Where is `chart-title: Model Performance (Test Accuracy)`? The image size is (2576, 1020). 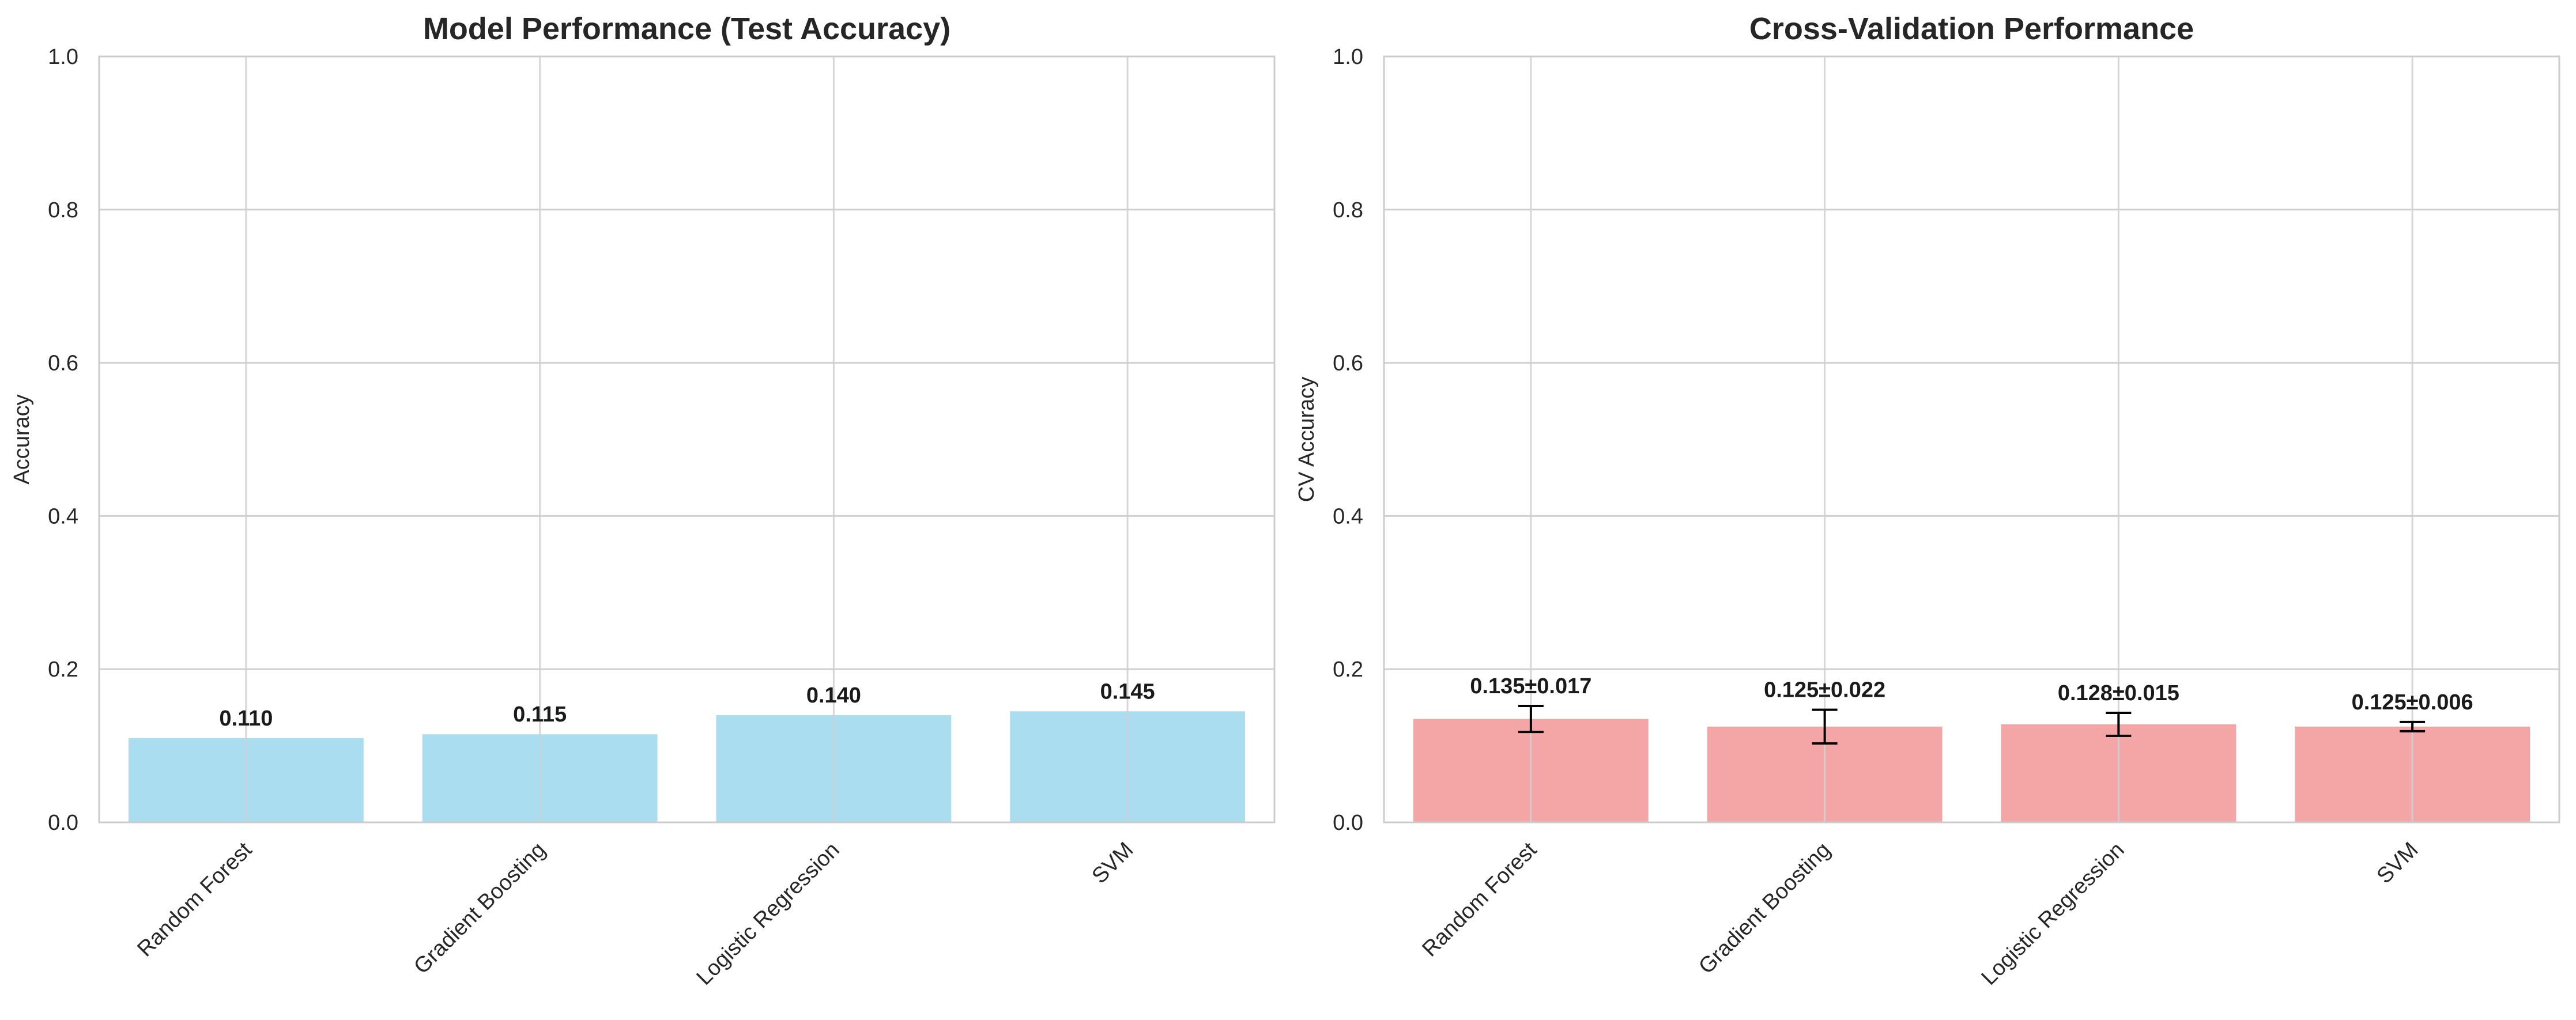 chart-title: Model Performance (Test Accuracy) is located at coordinates (687, 29).